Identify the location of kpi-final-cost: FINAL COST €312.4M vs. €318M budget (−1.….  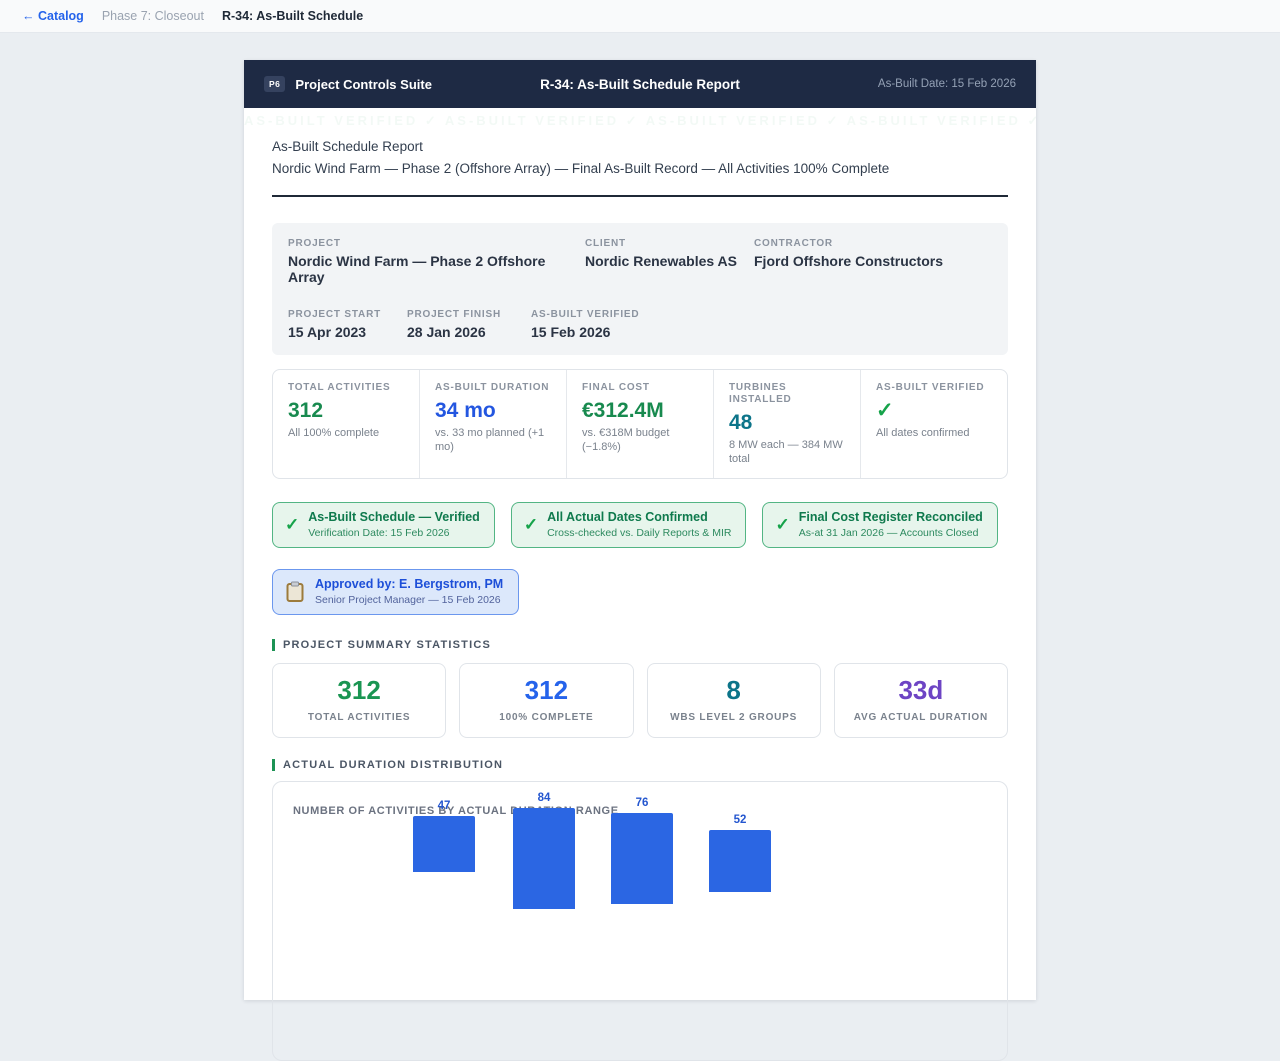
(639, 424).